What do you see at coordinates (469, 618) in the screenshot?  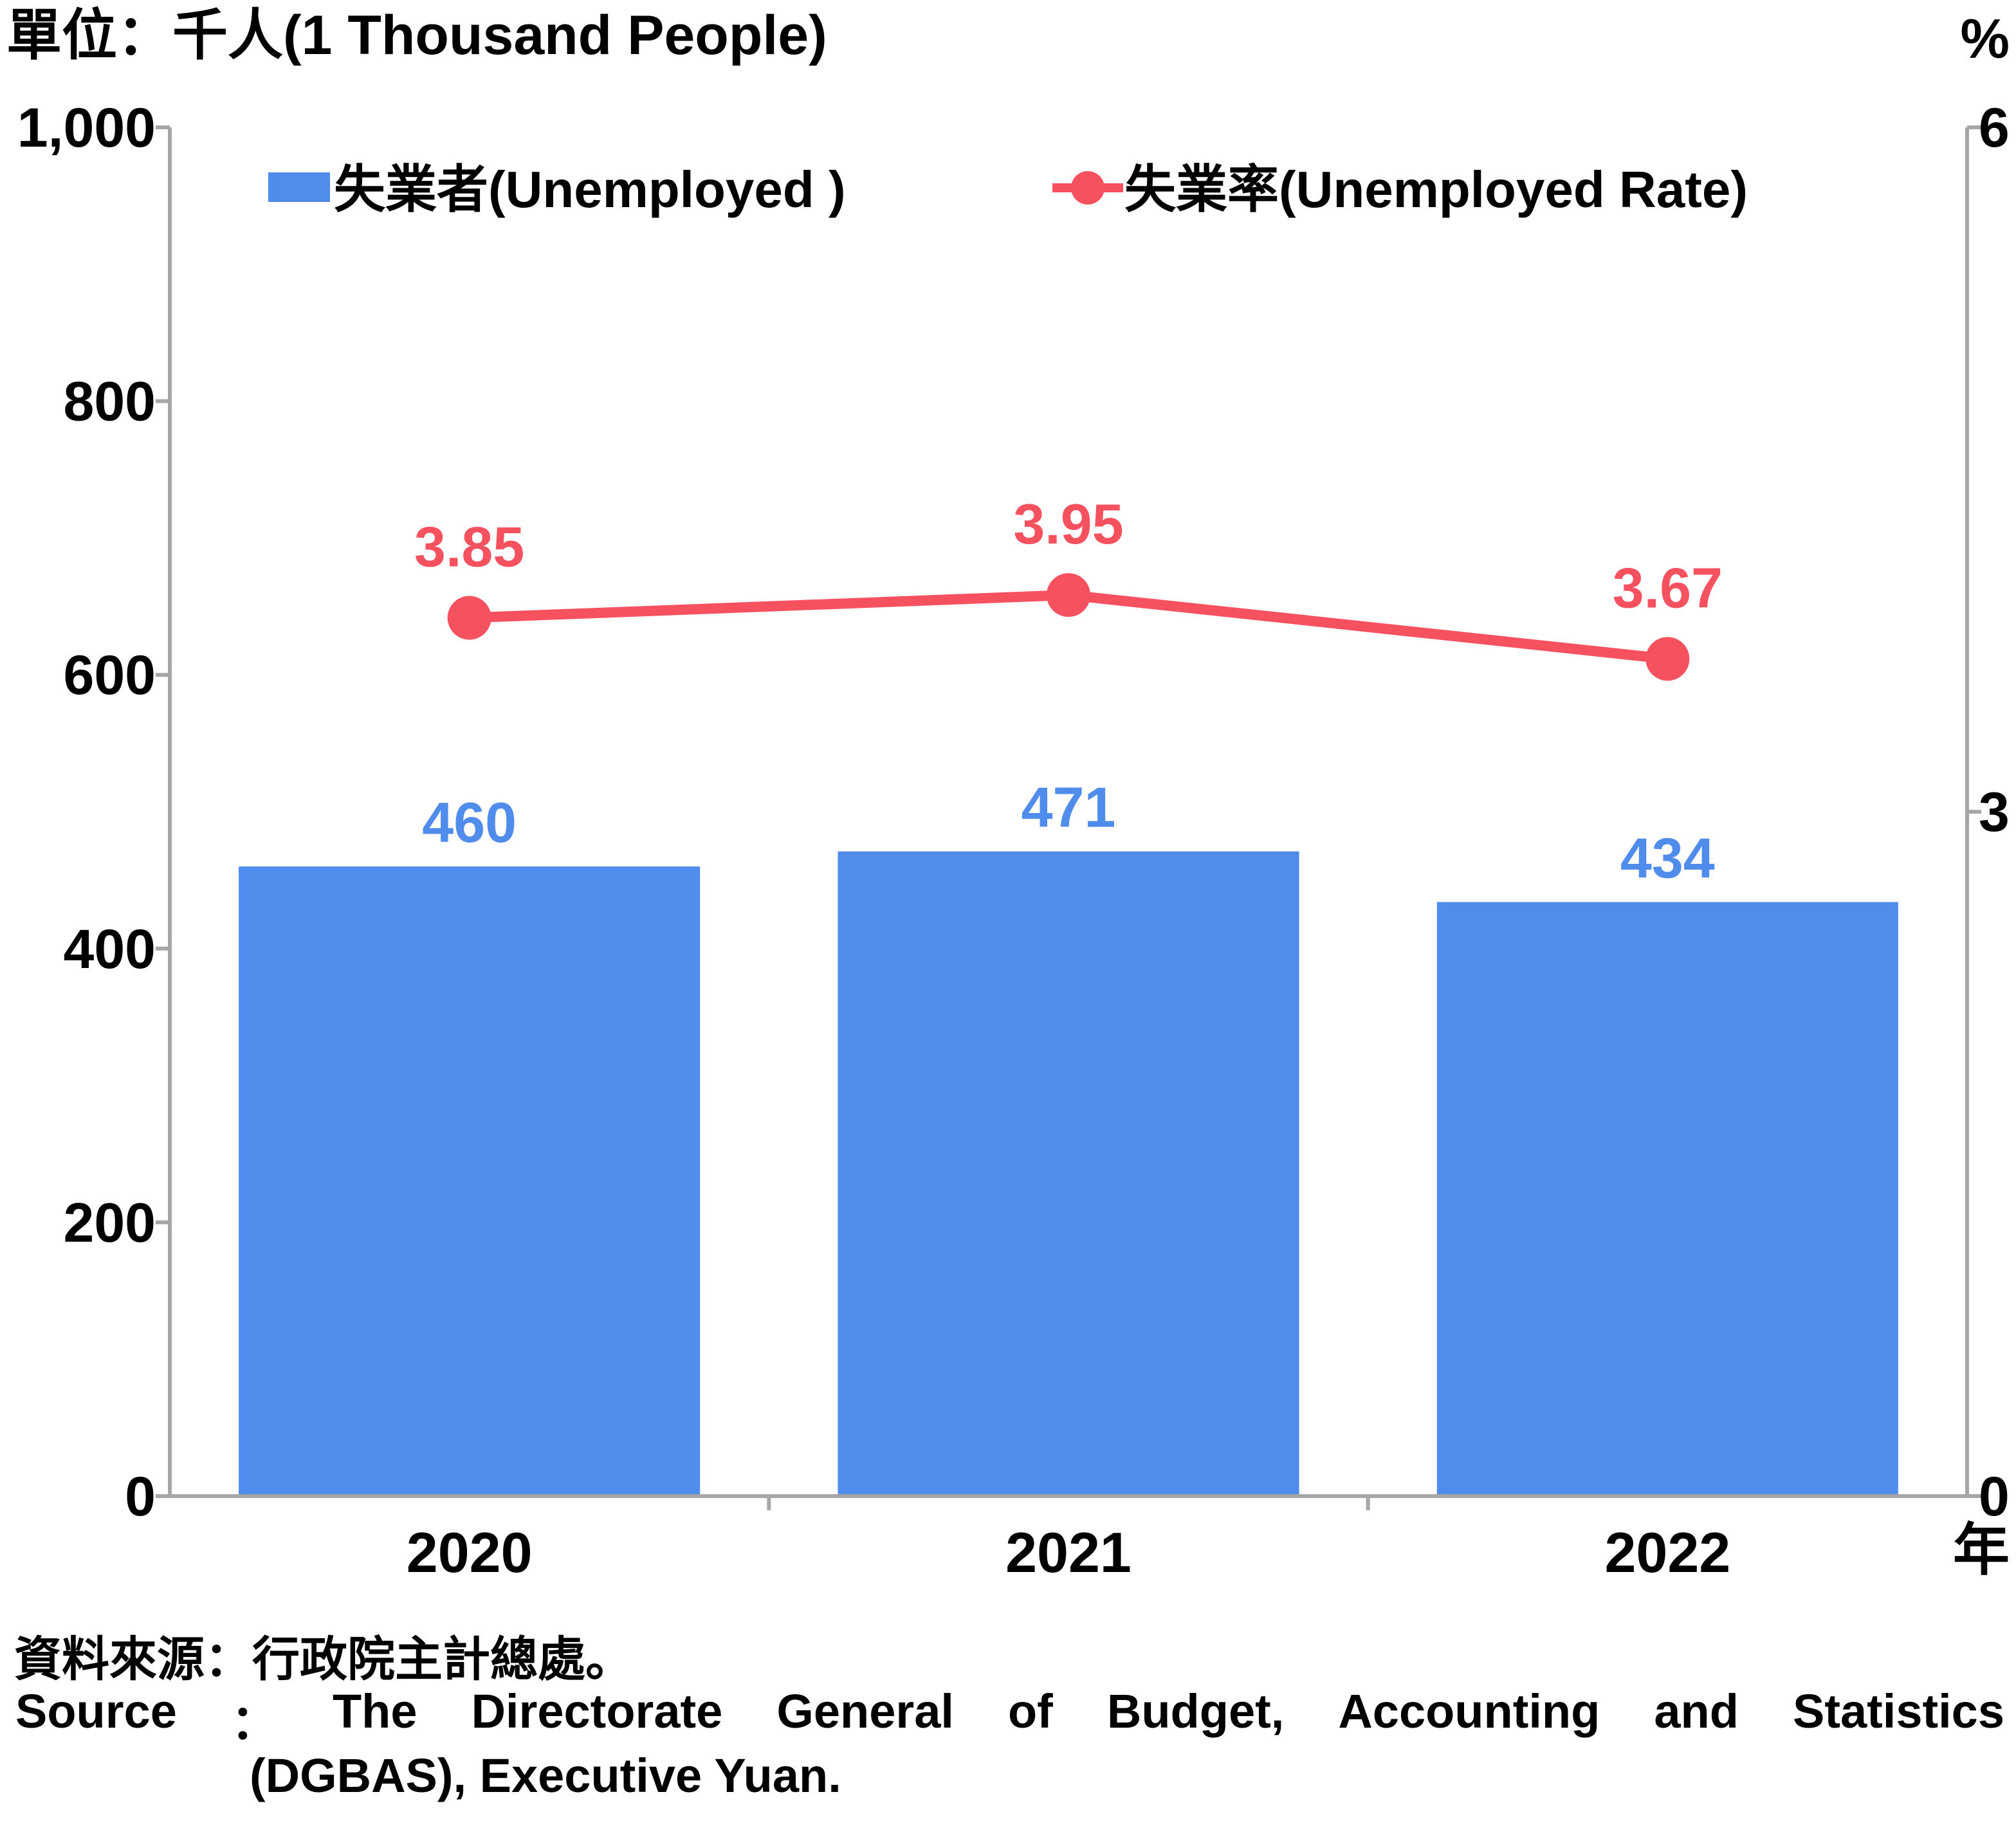 I see `rate-point-2020` at bounding box center [469, 618].